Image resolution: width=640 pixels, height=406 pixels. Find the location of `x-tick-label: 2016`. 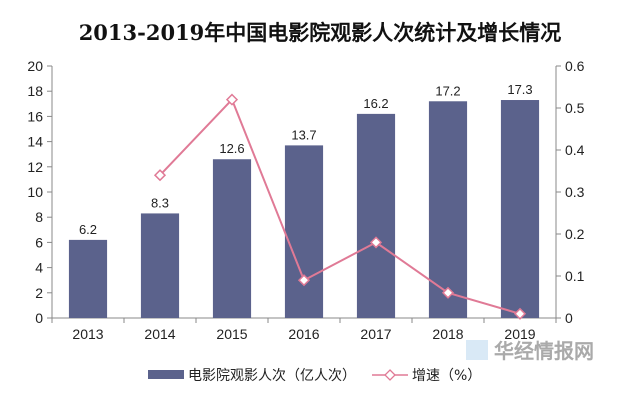

x-tick-label: 2016 is located at coordinates (303, 334).